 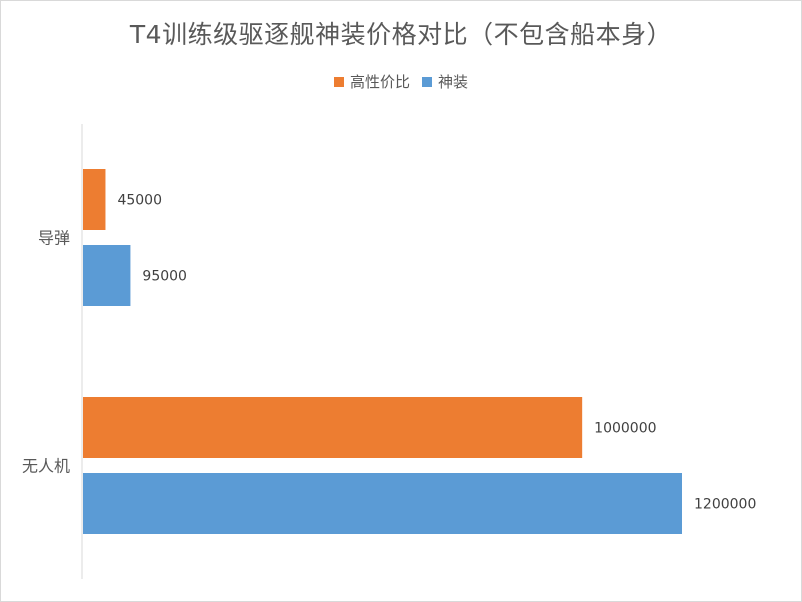 What do you see at coordinates (625, 429) in the screenshot?
I see `data-label: 1000000` at bounding box center [625, 429].